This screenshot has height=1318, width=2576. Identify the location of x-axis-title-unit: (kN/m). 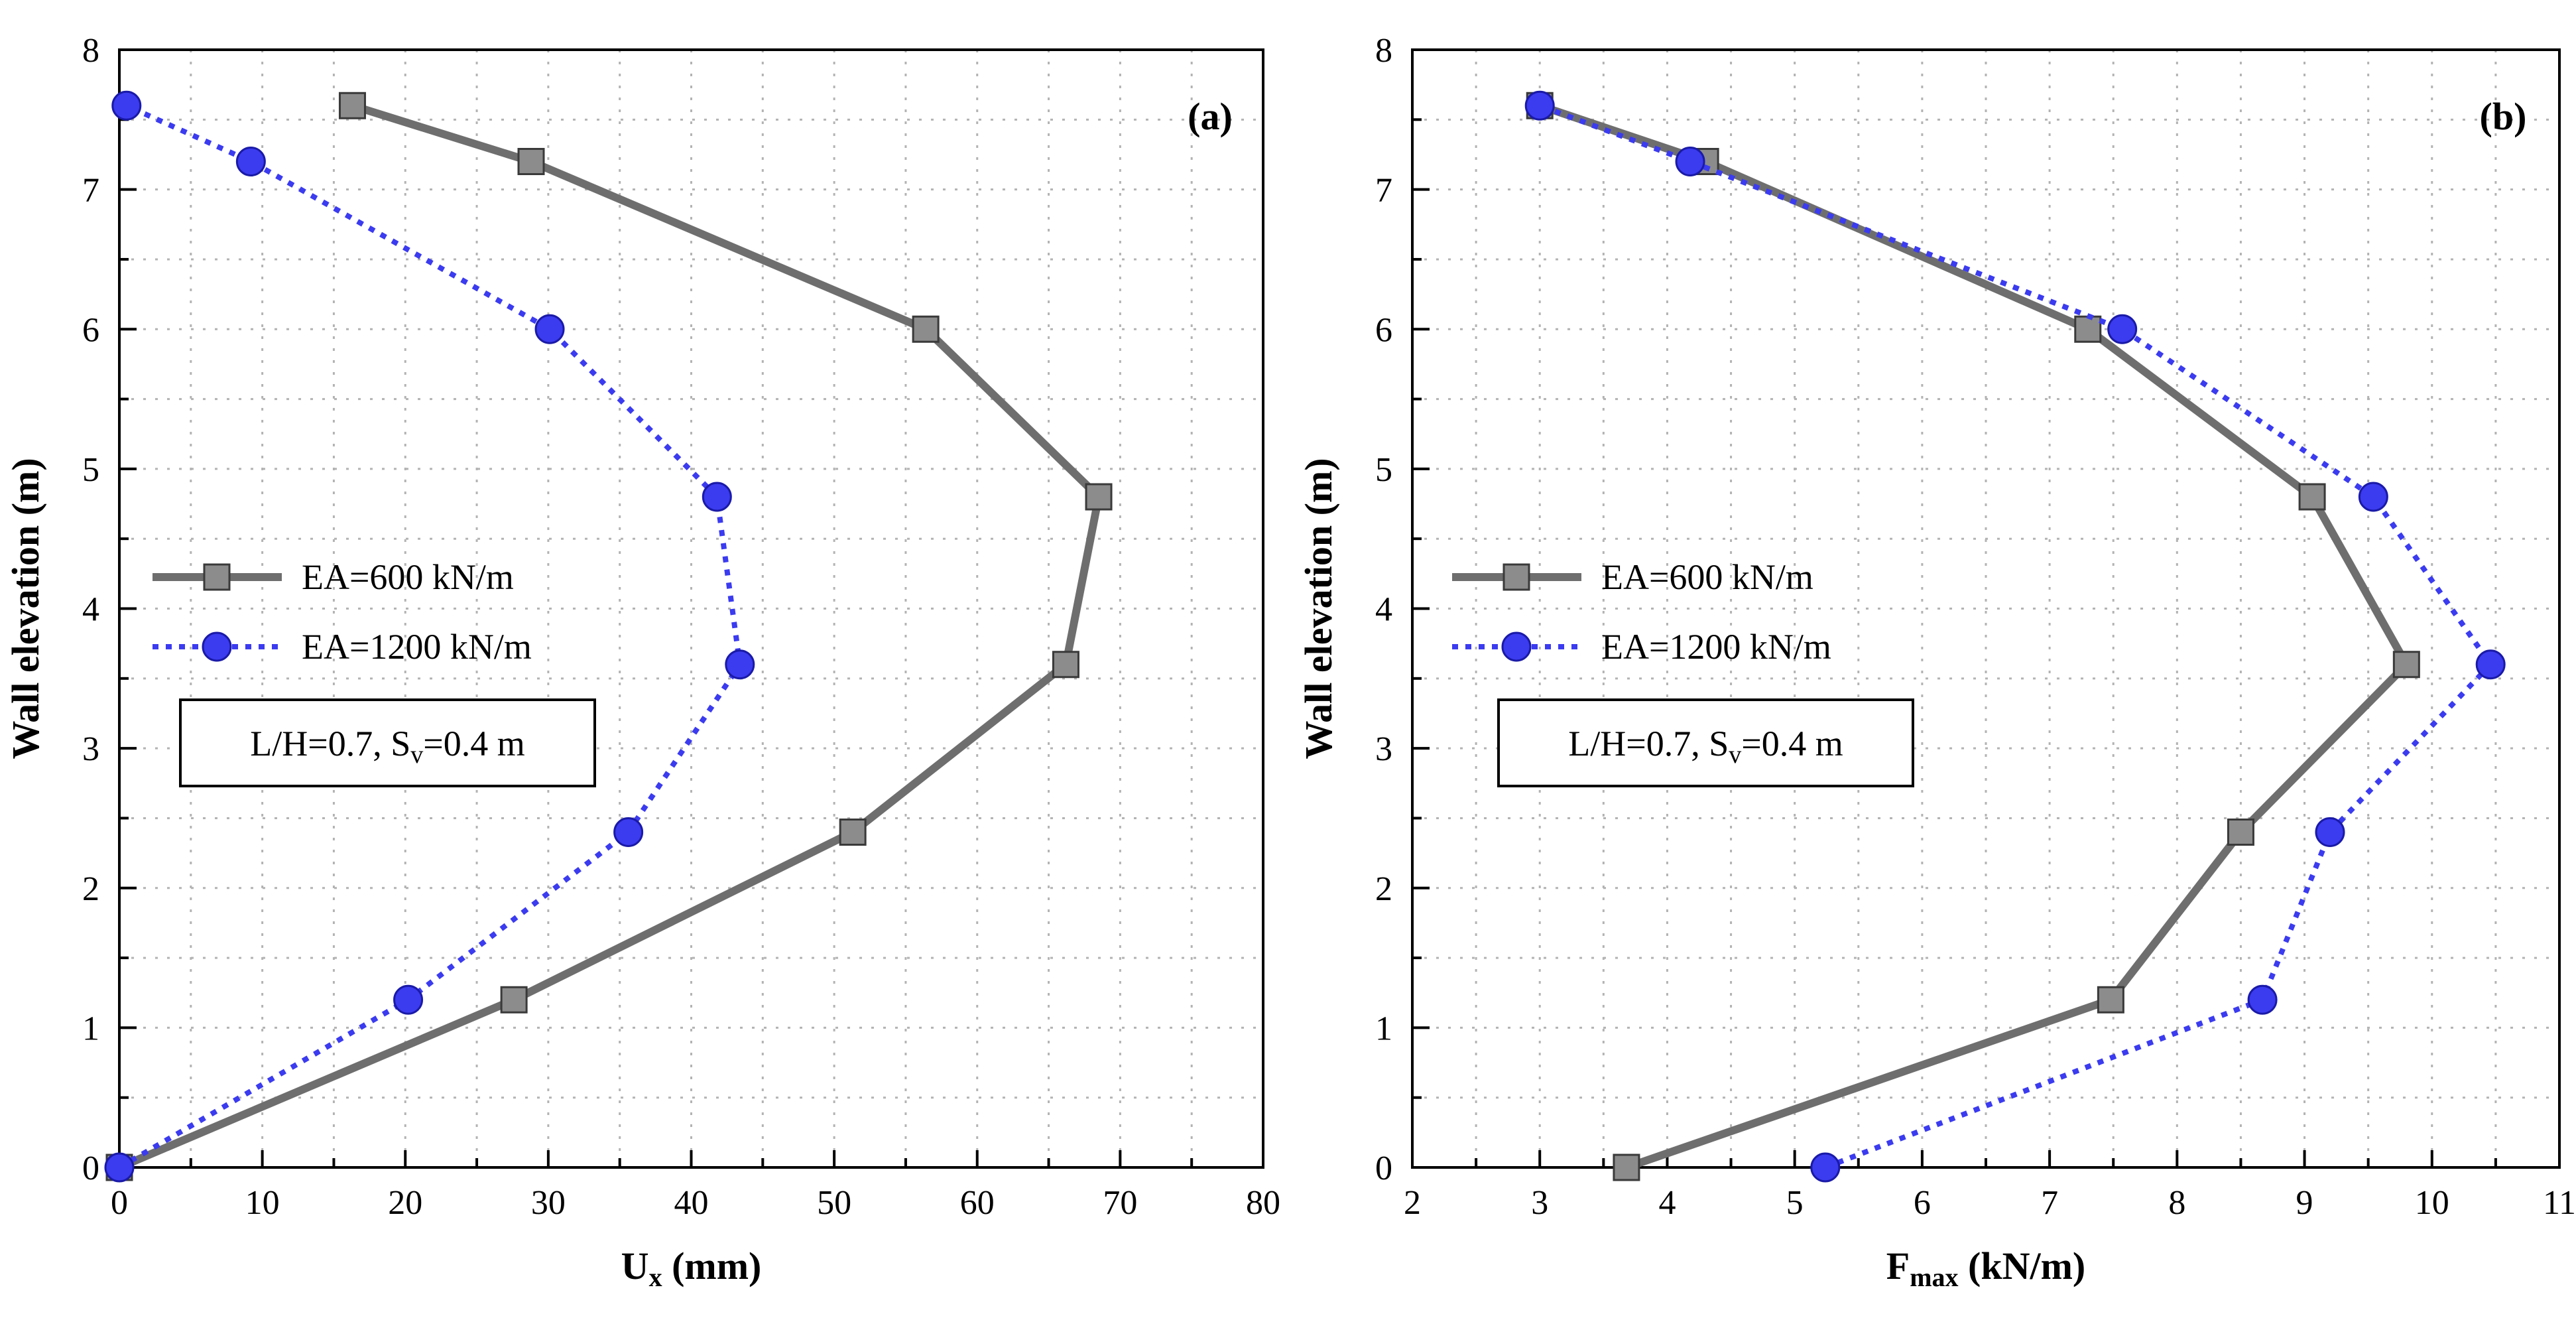
(2022, 1265).